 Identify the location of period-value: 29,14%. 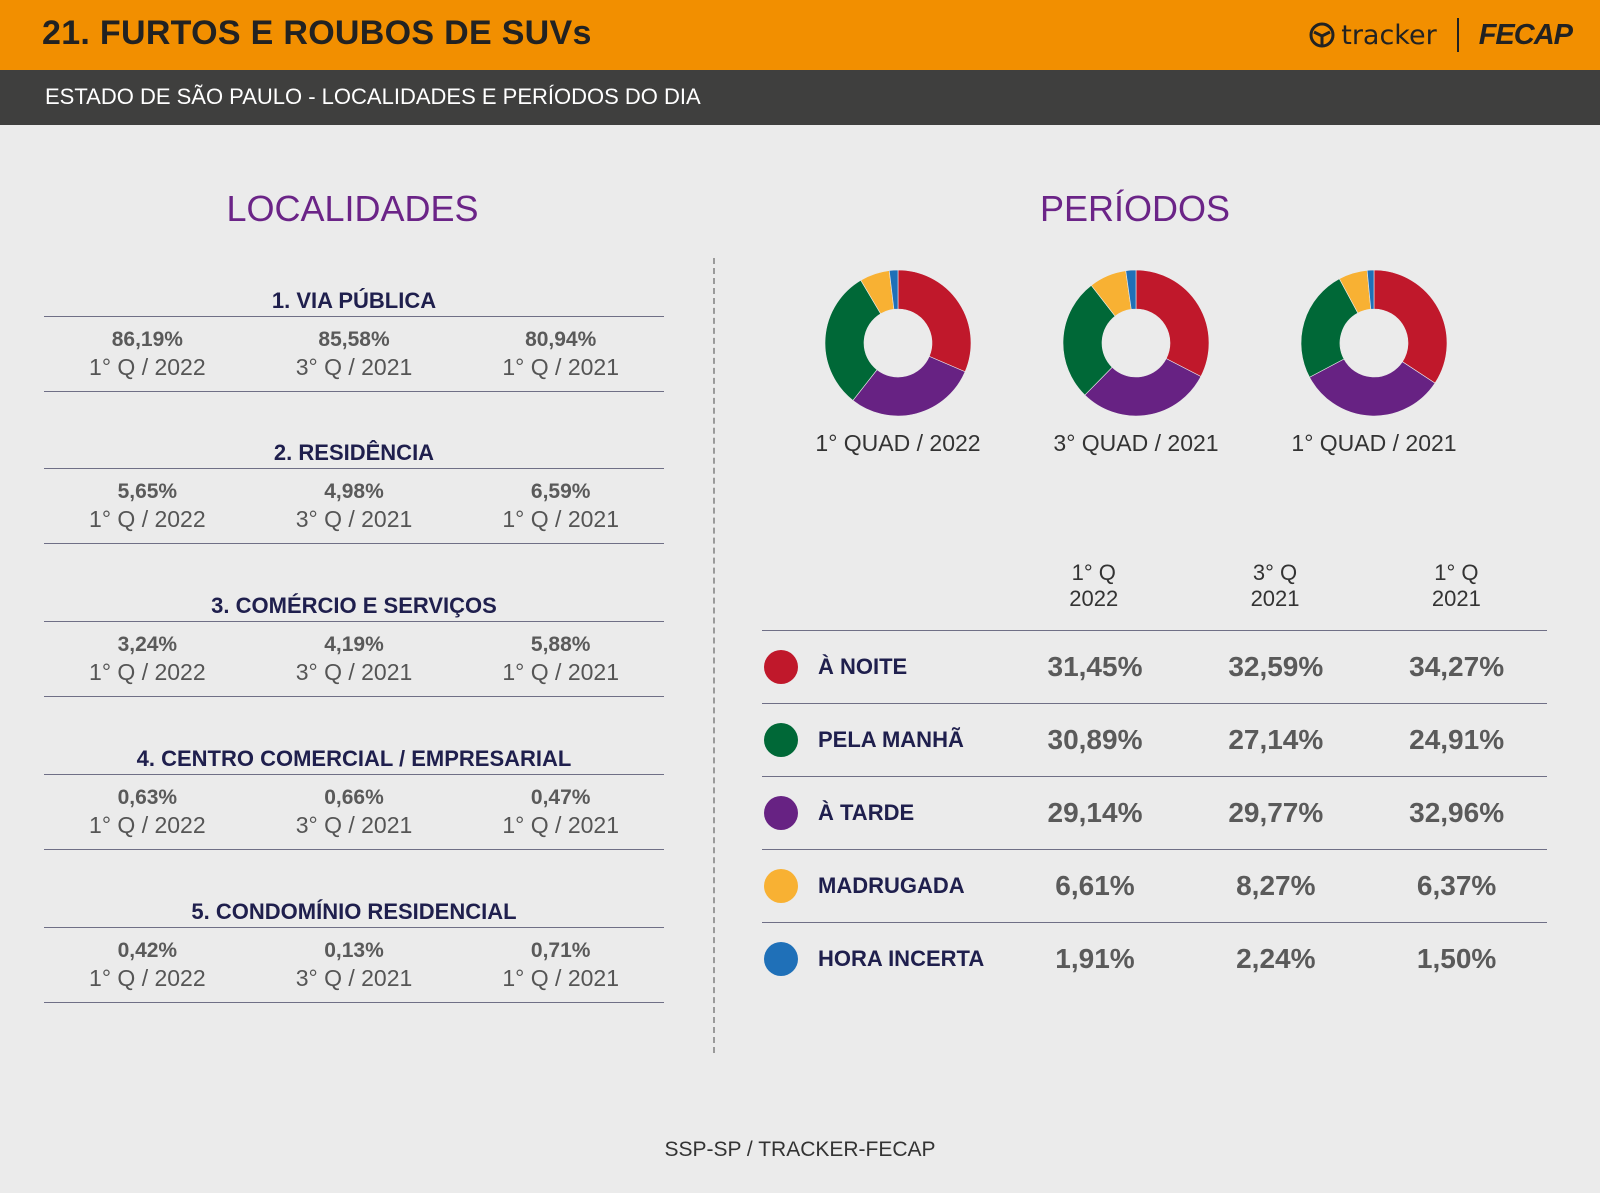
(1095, 812).